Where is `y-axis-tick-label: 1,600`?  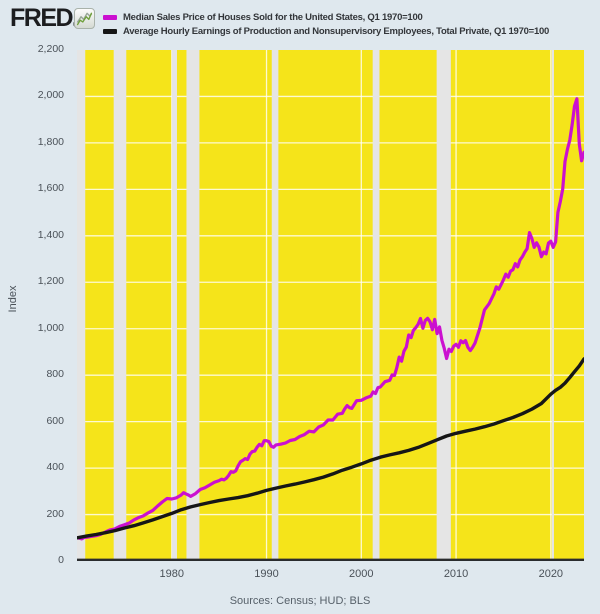 y-axis-tick-label: 1,600 is located at coordinates (50, 188).